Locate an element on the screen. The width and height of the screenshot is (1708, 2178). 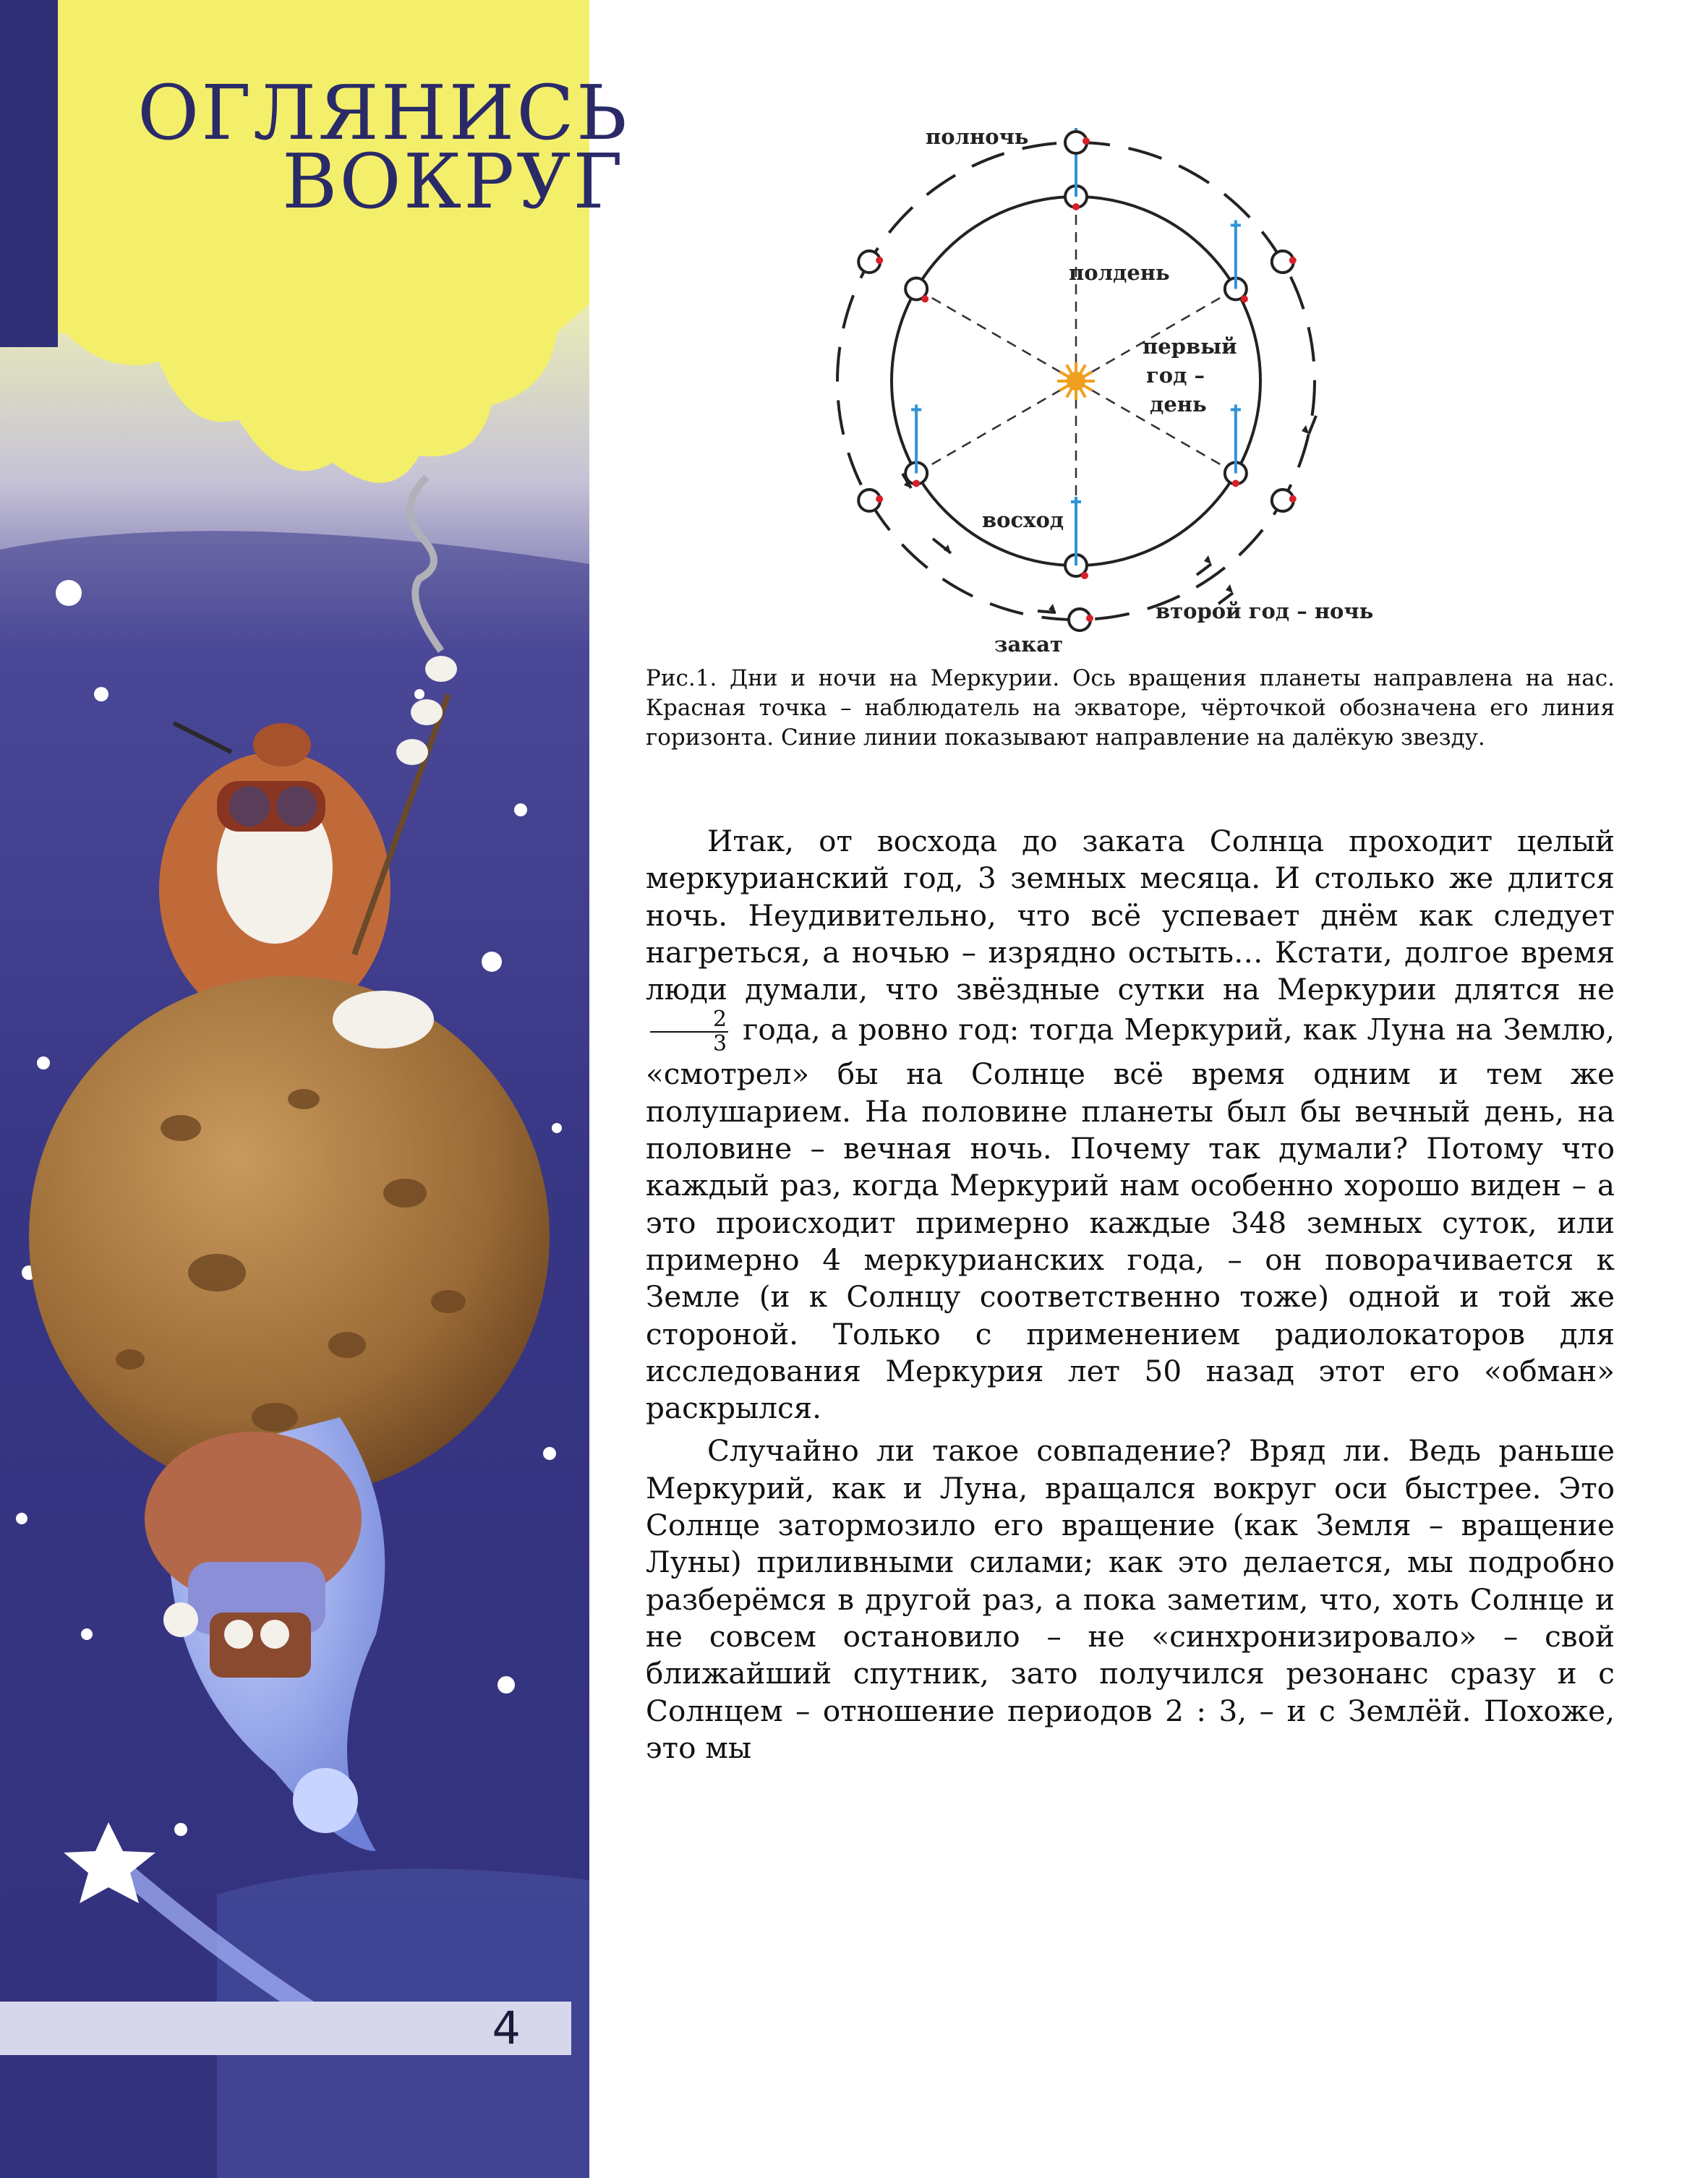
sun-core is located at coordinates (1076, 381).